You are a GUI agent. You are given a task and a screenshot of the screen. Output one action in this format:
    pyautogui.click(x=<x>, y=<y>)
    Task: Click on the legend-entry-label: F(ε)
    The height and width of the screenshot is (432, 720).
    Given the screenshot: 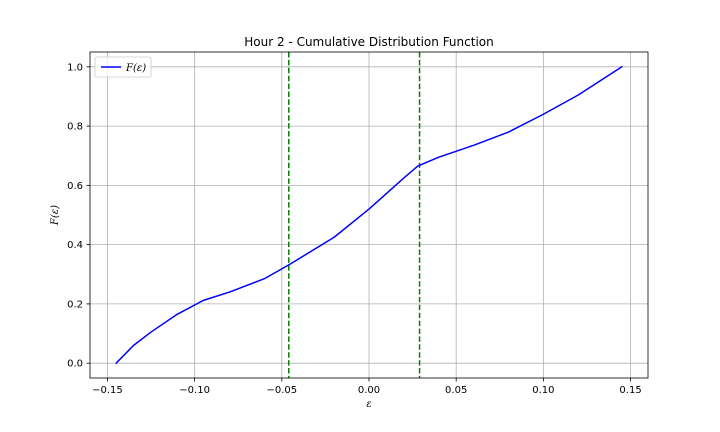 What is the action you would take?
    pyautogui.click(x=135, y=68)
    